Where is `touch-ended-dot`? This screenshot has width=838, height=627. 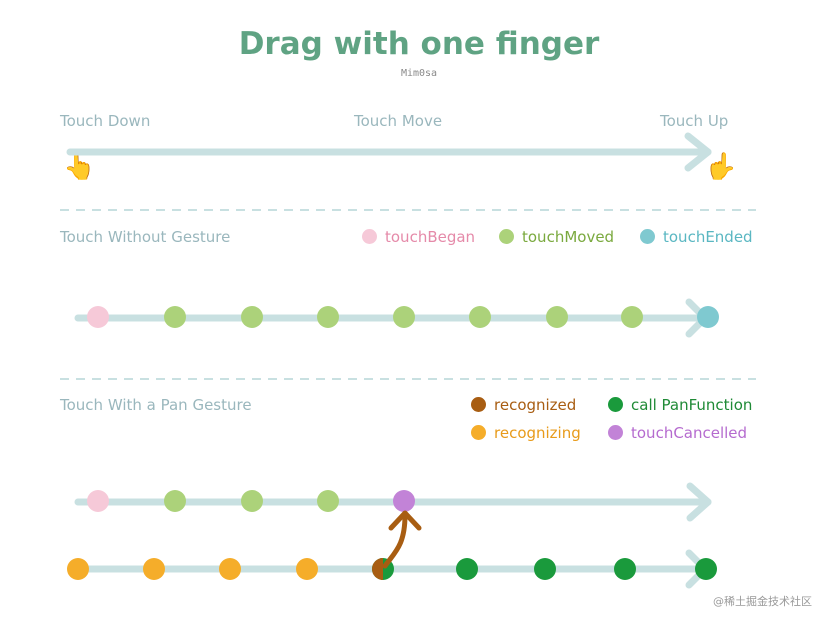
touch-ended-dot is located at coordinates (708, 317).